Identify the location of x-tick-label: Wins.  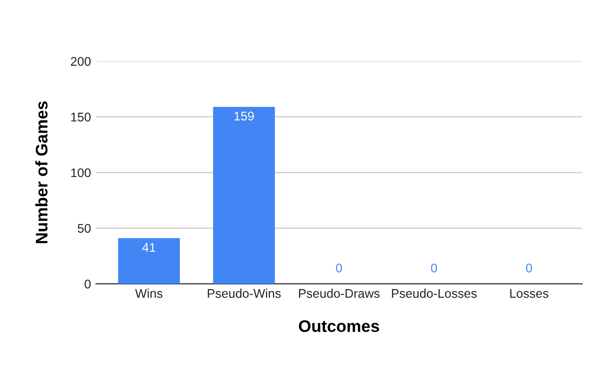
(148, 293).